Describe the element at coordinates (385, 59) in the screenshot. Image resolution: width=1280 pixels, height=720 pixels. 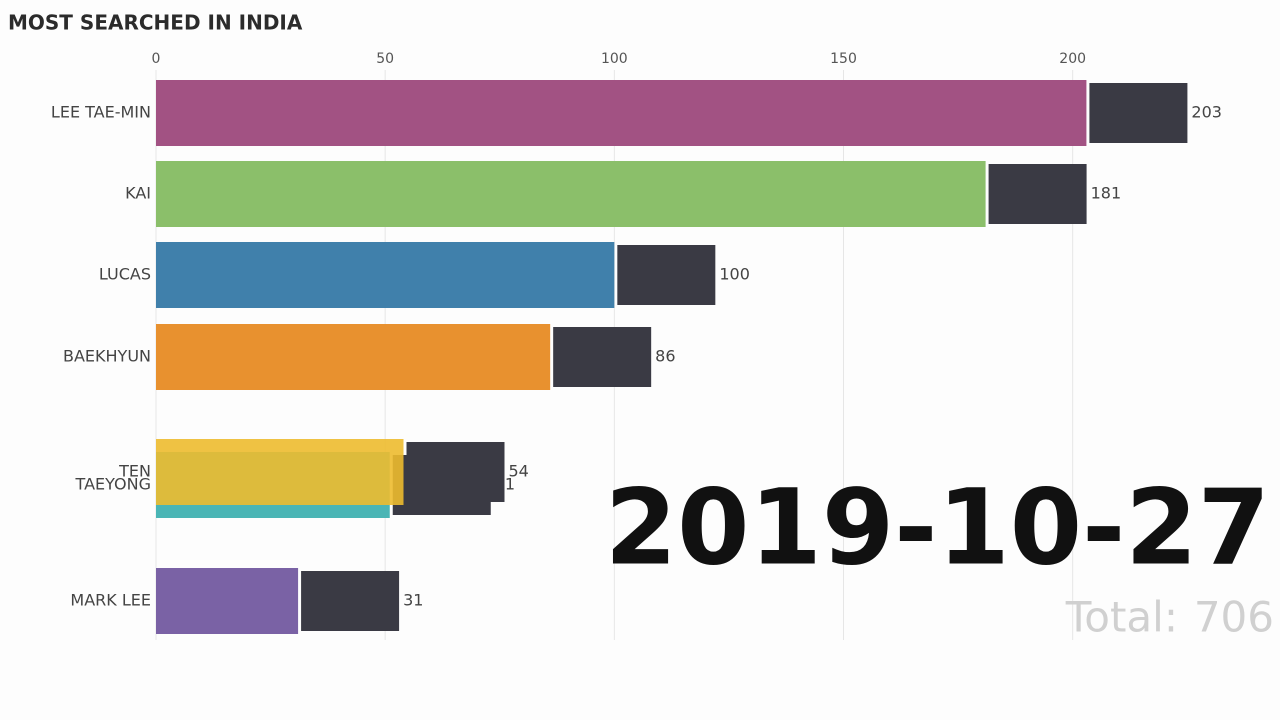
I see `x-tick-label: 50` at that location.